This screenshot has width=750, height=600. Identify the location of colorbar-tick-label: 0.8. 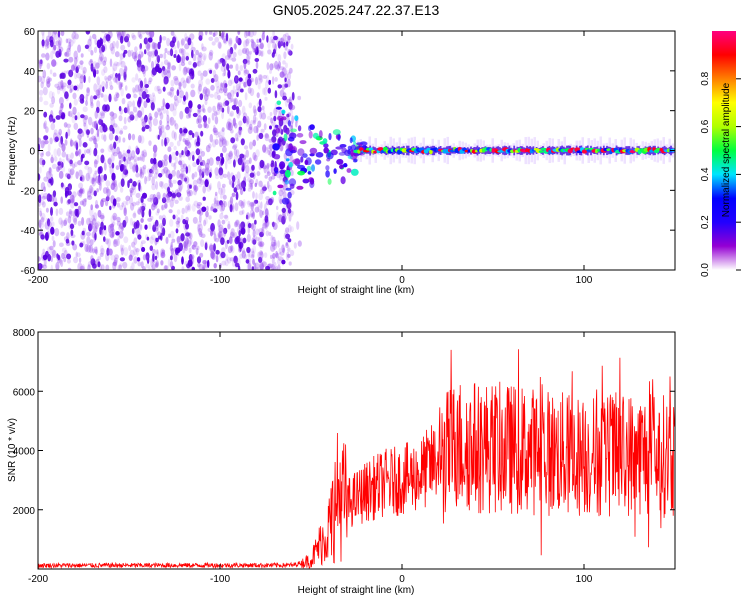
(705, 78).